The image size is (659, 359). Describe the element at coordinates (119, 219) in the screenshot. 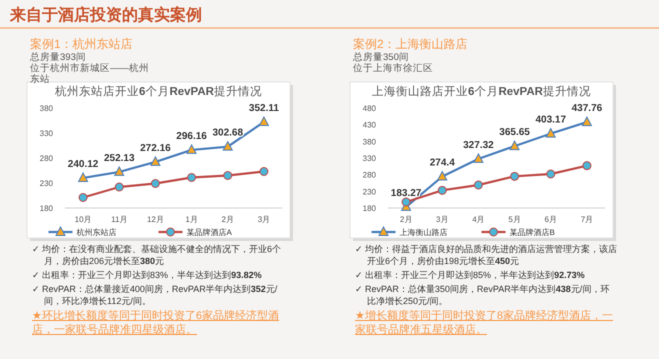

I see `x-tick-label: 11月` at that location.